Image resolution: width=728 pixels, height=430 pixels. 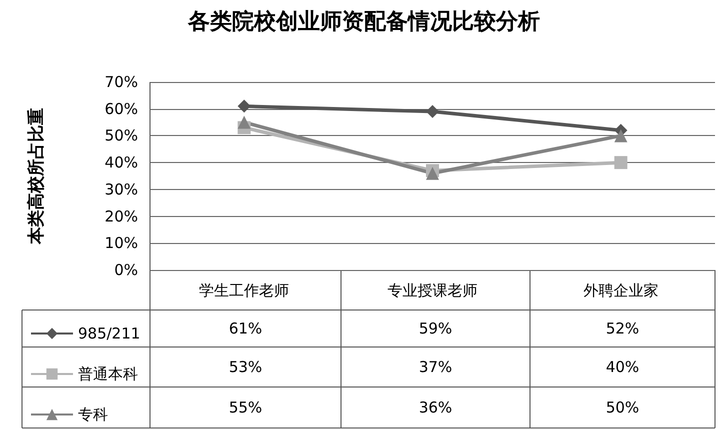 I want to click on x-tick-label: 学生工作老师, so click(x=244, y=291).